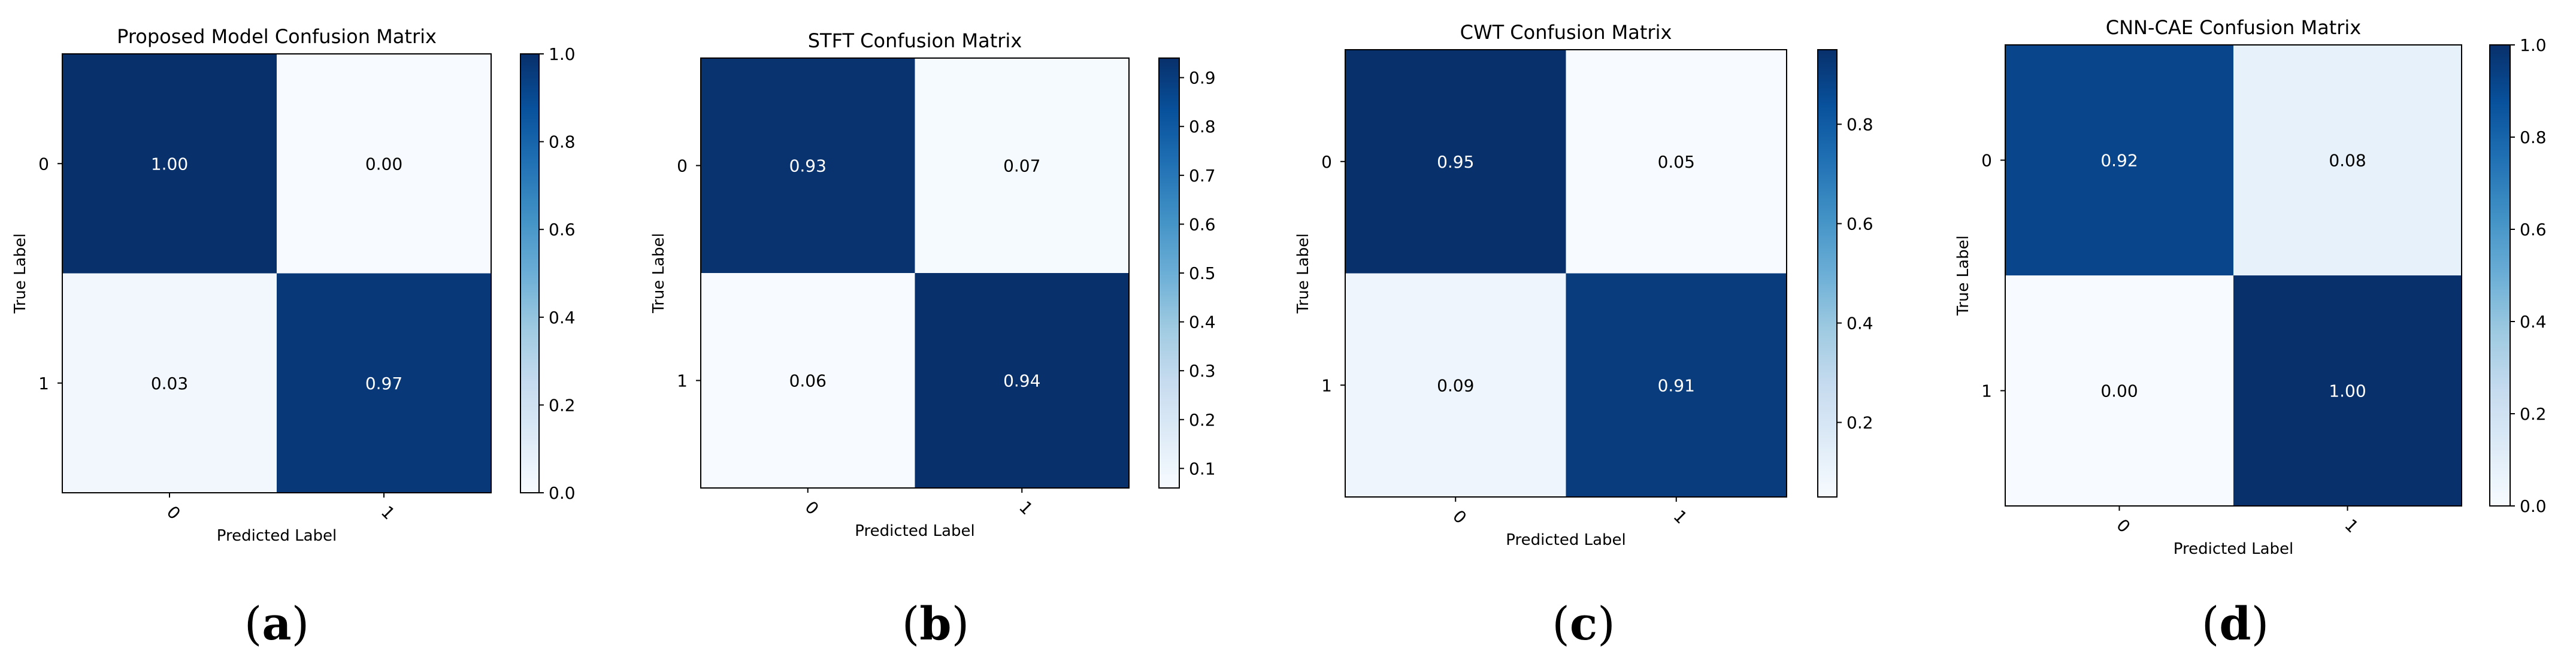 The height and width of the screenshot is (664, 2576). What do you see at coordinates (1566, 32) in the screenshot?
I see `chart-title: CWT Confusion Matrix` at bounding box center [1566, 32].